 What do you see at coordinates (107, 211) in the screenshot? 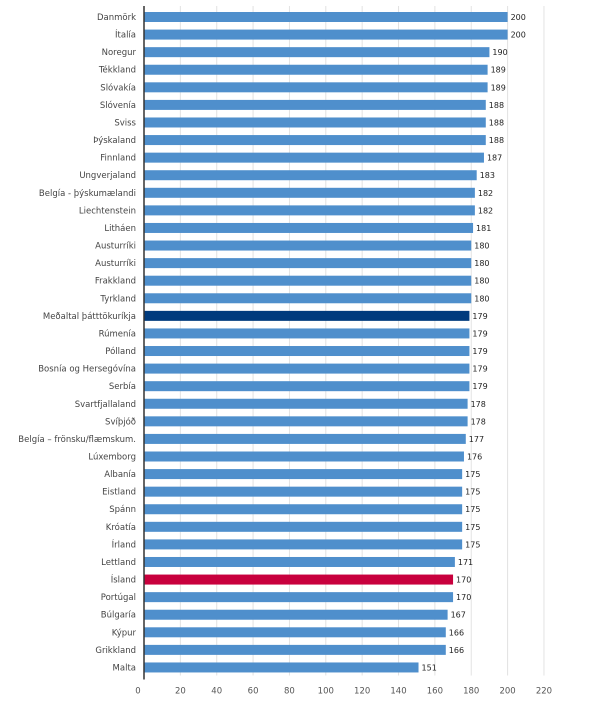
I see `category-label: Liechtenstein` at bounding box center [107, 211].